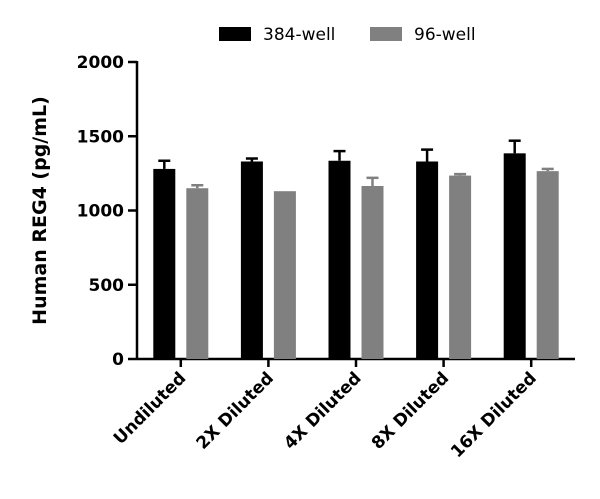  What do you see at coordinates (494, 415) in the screenshot?
I see `x-tick-label-16x-diluted: 16X Diluted` at bounding box center [494, 415].